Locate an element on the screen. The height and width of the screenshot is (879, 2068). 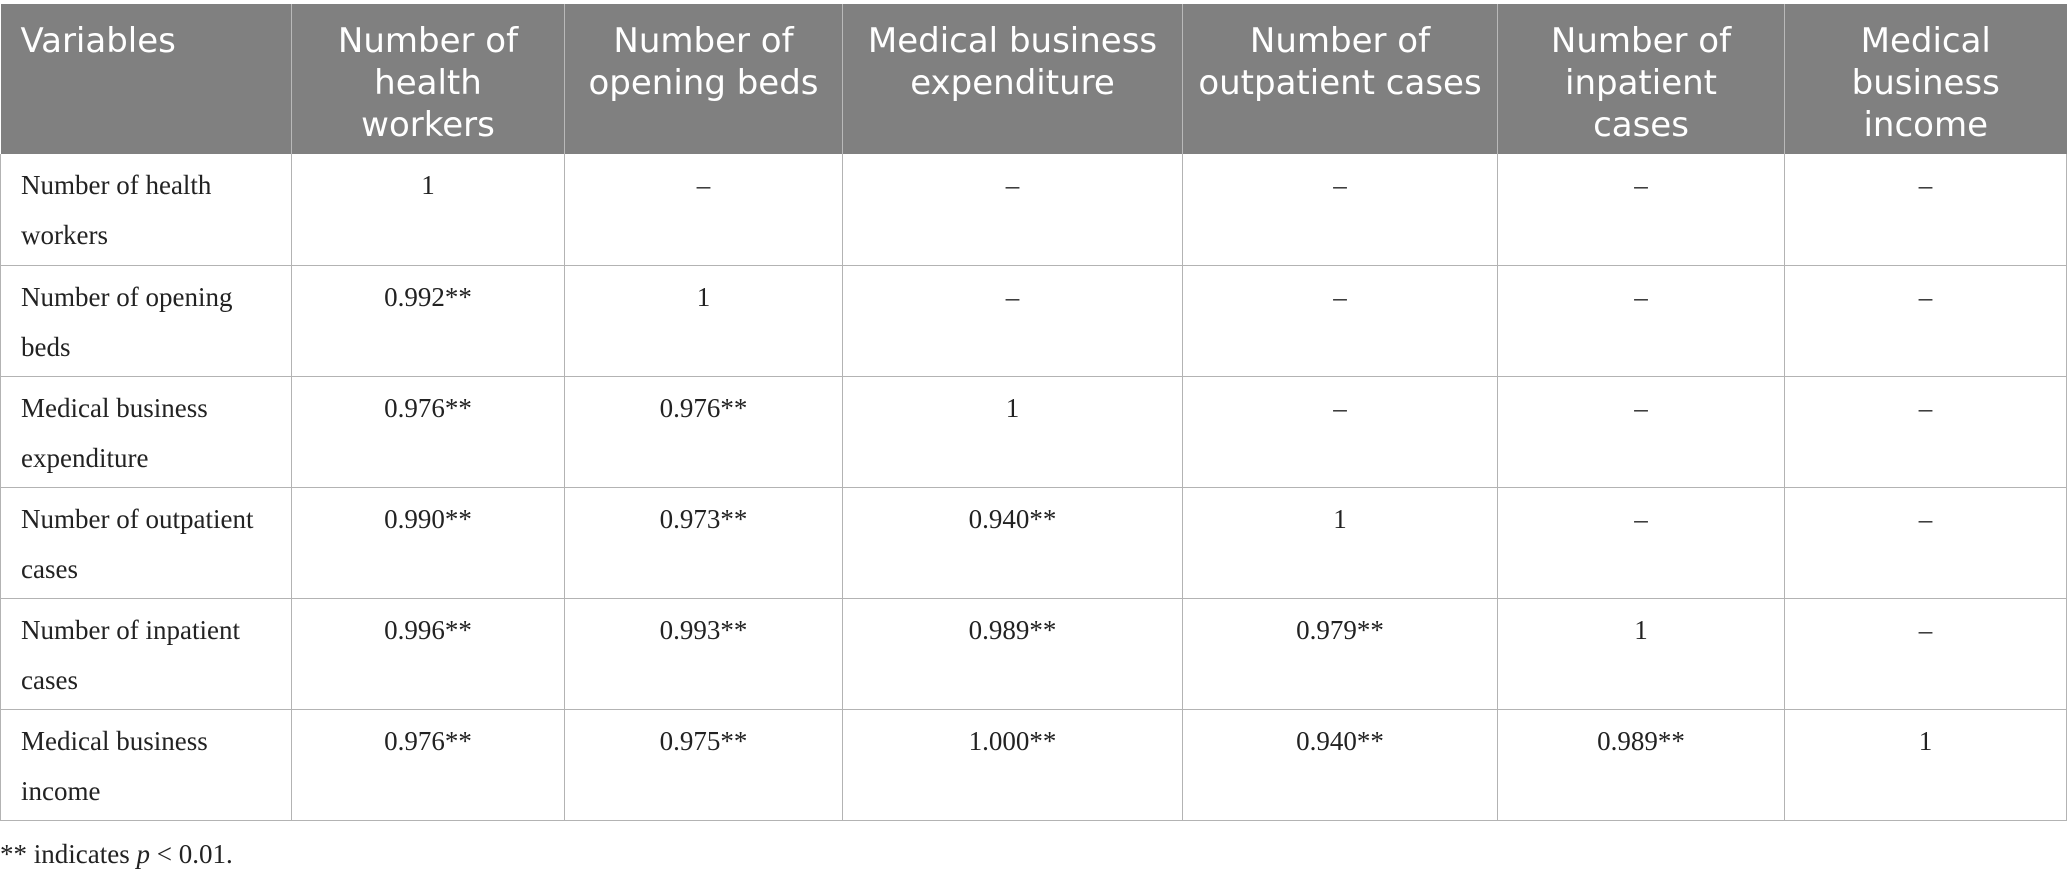
header-variables: Variables is located at coordinates (146, 79).